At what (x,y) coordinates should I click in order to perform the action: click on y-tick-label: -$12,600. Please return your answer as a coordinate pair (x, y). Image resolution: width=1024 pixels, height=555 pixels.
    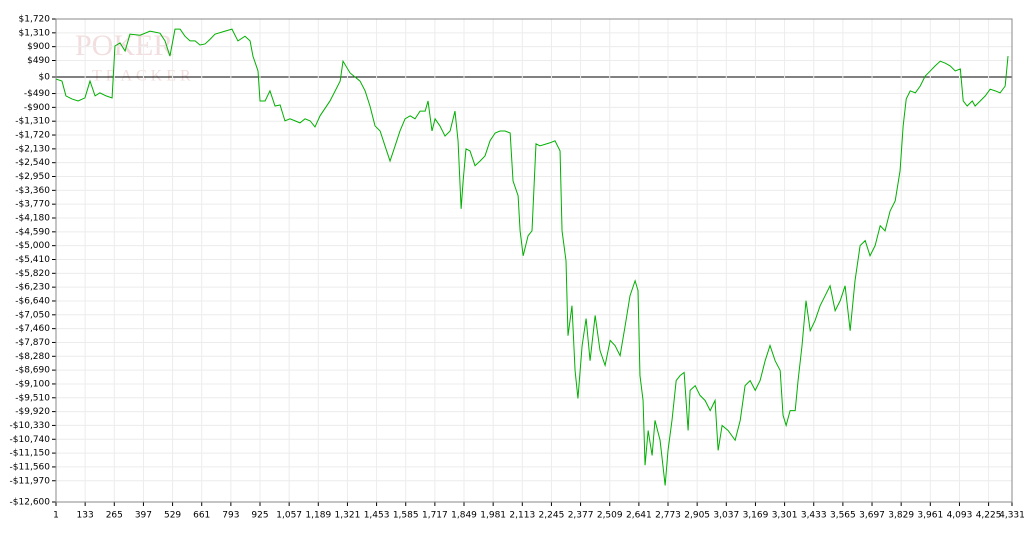
    Looking at the image, I should click on (30, 503).